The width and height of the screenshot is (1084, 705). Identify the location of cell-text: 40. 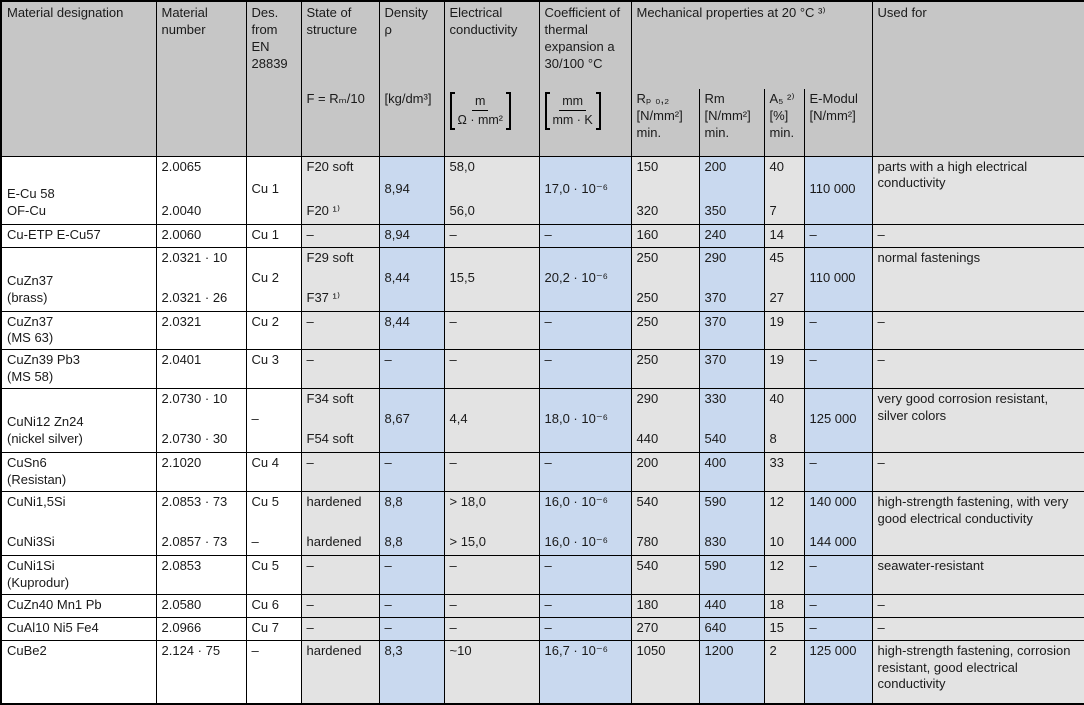
(776, 399).